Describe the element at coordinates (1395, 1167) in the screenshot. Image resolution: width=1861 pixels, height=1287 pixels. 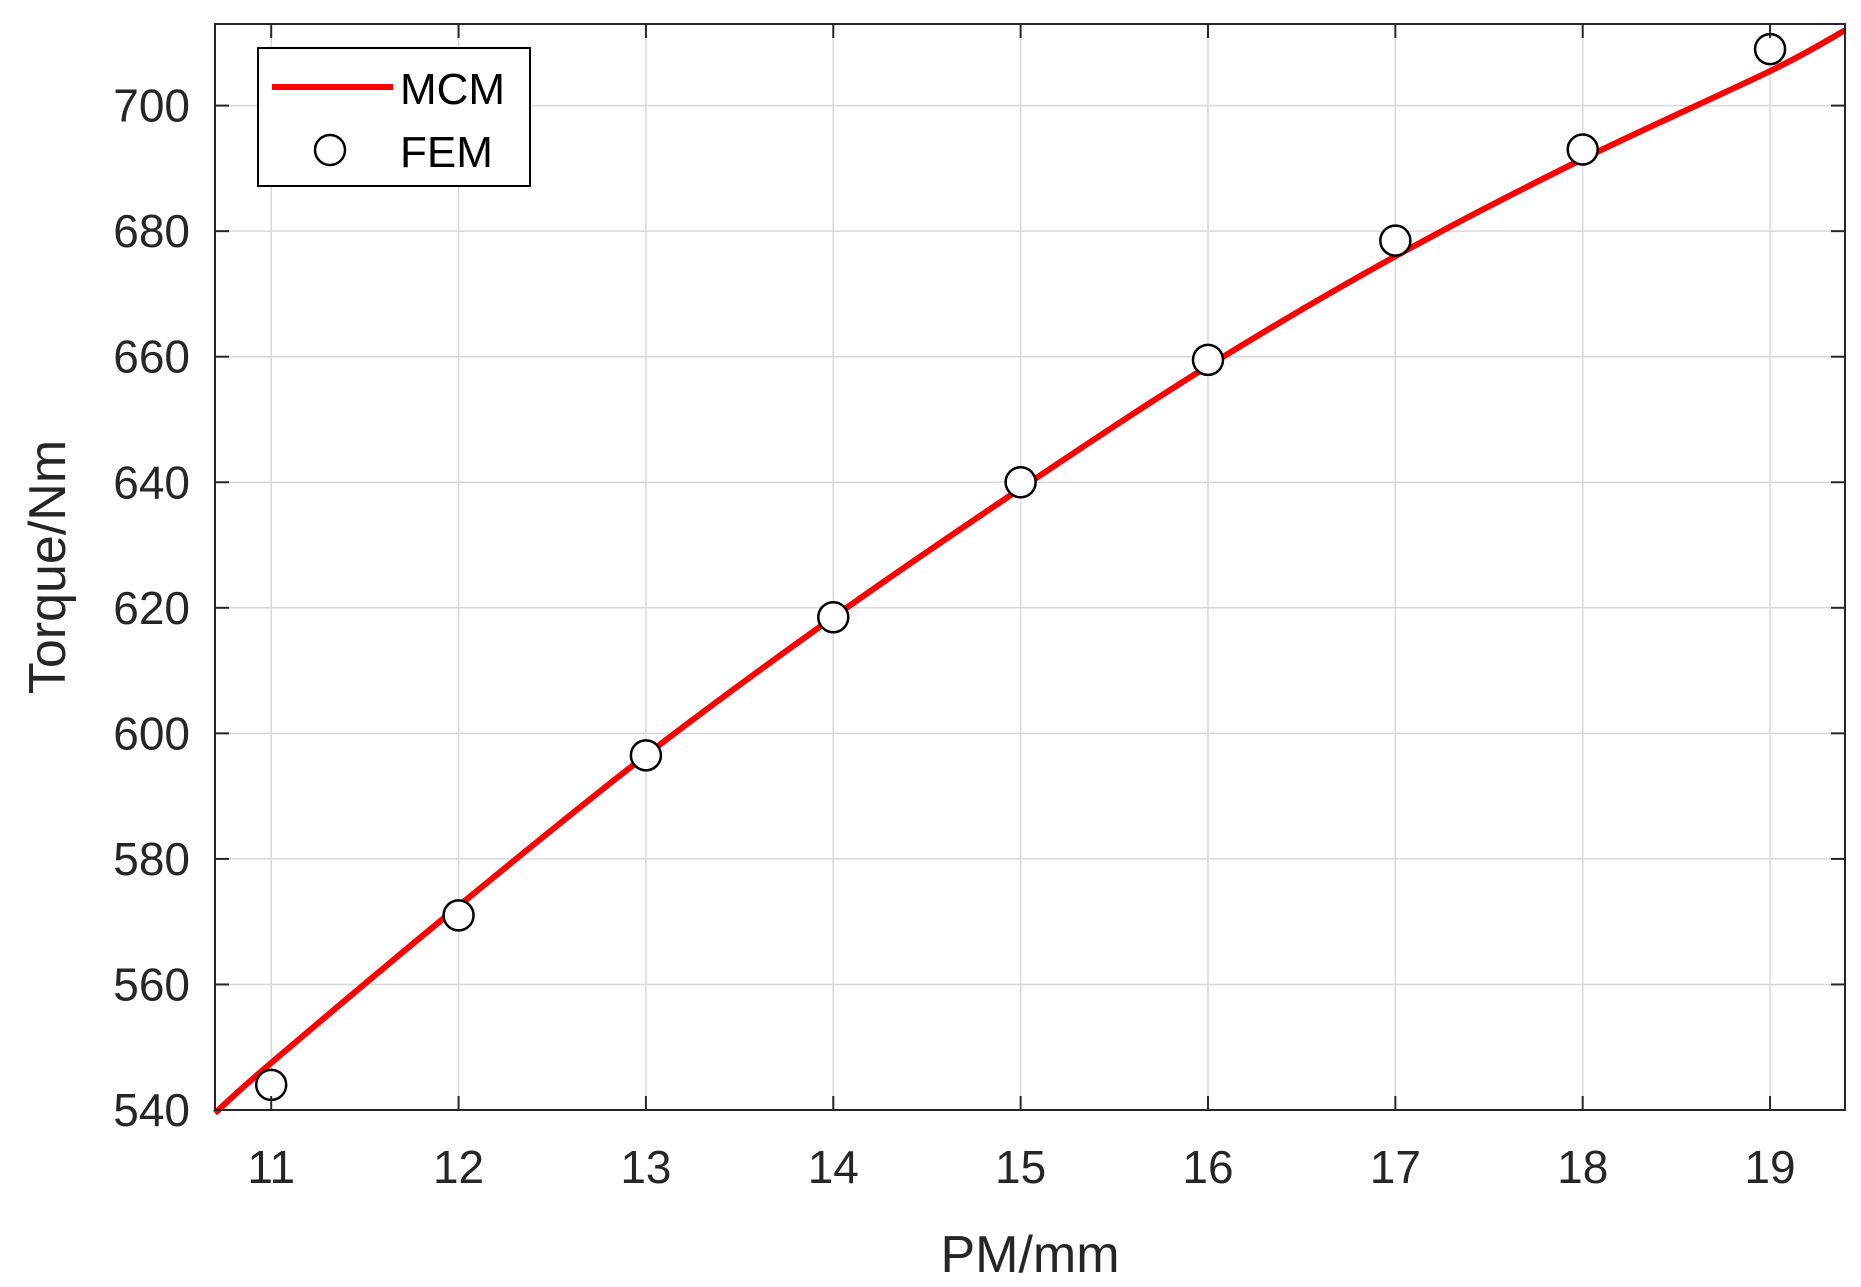
I see `x-tick-label: 17` at that location.